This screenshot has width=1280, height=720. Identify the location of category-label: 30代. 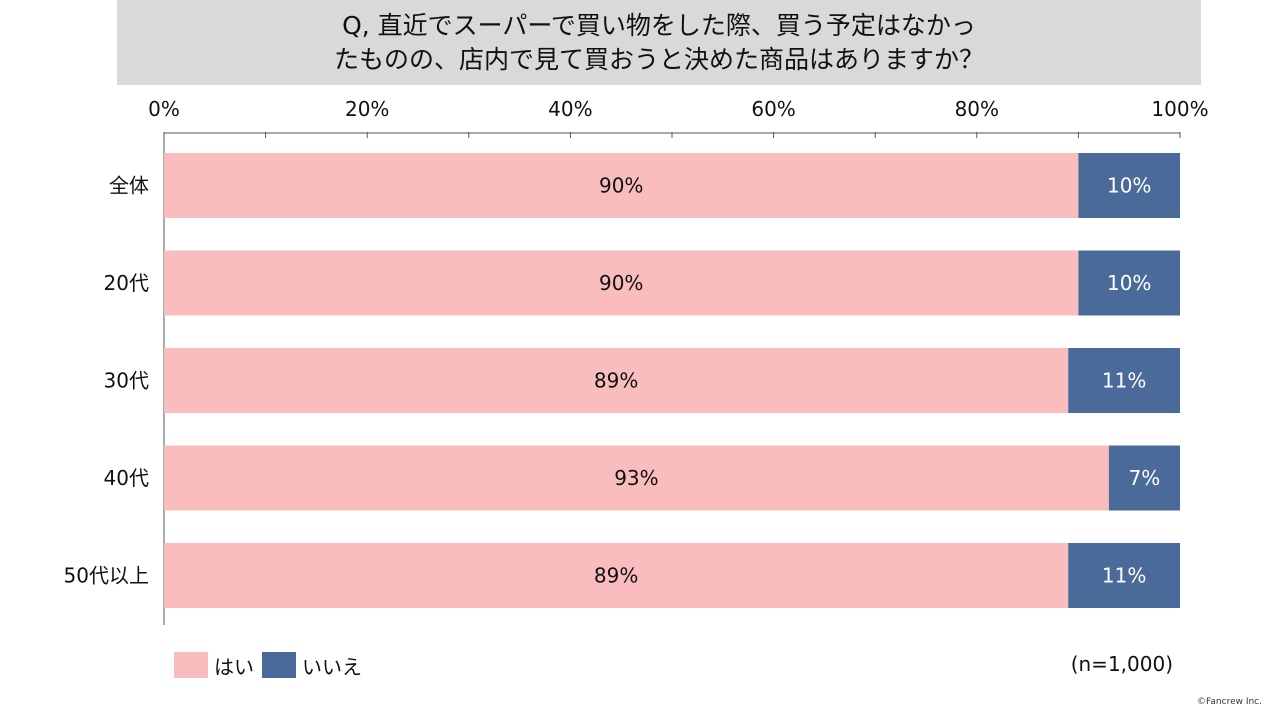
(126, 381).